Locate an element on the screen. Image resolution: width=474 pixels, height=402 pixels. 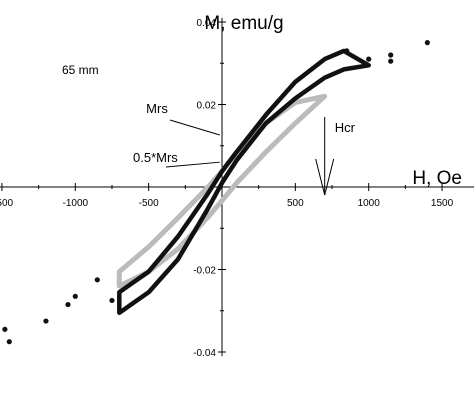
y-tick-label: 0.04 is located at coordinates (207, 23).